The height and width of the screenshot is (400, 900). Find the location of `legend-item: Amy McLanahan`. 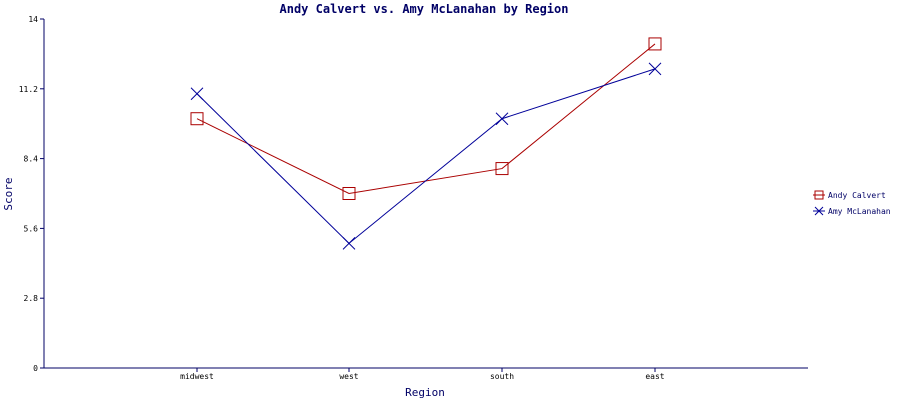

legend-item: Amy McLanahan is located at coordinates (852, 211).